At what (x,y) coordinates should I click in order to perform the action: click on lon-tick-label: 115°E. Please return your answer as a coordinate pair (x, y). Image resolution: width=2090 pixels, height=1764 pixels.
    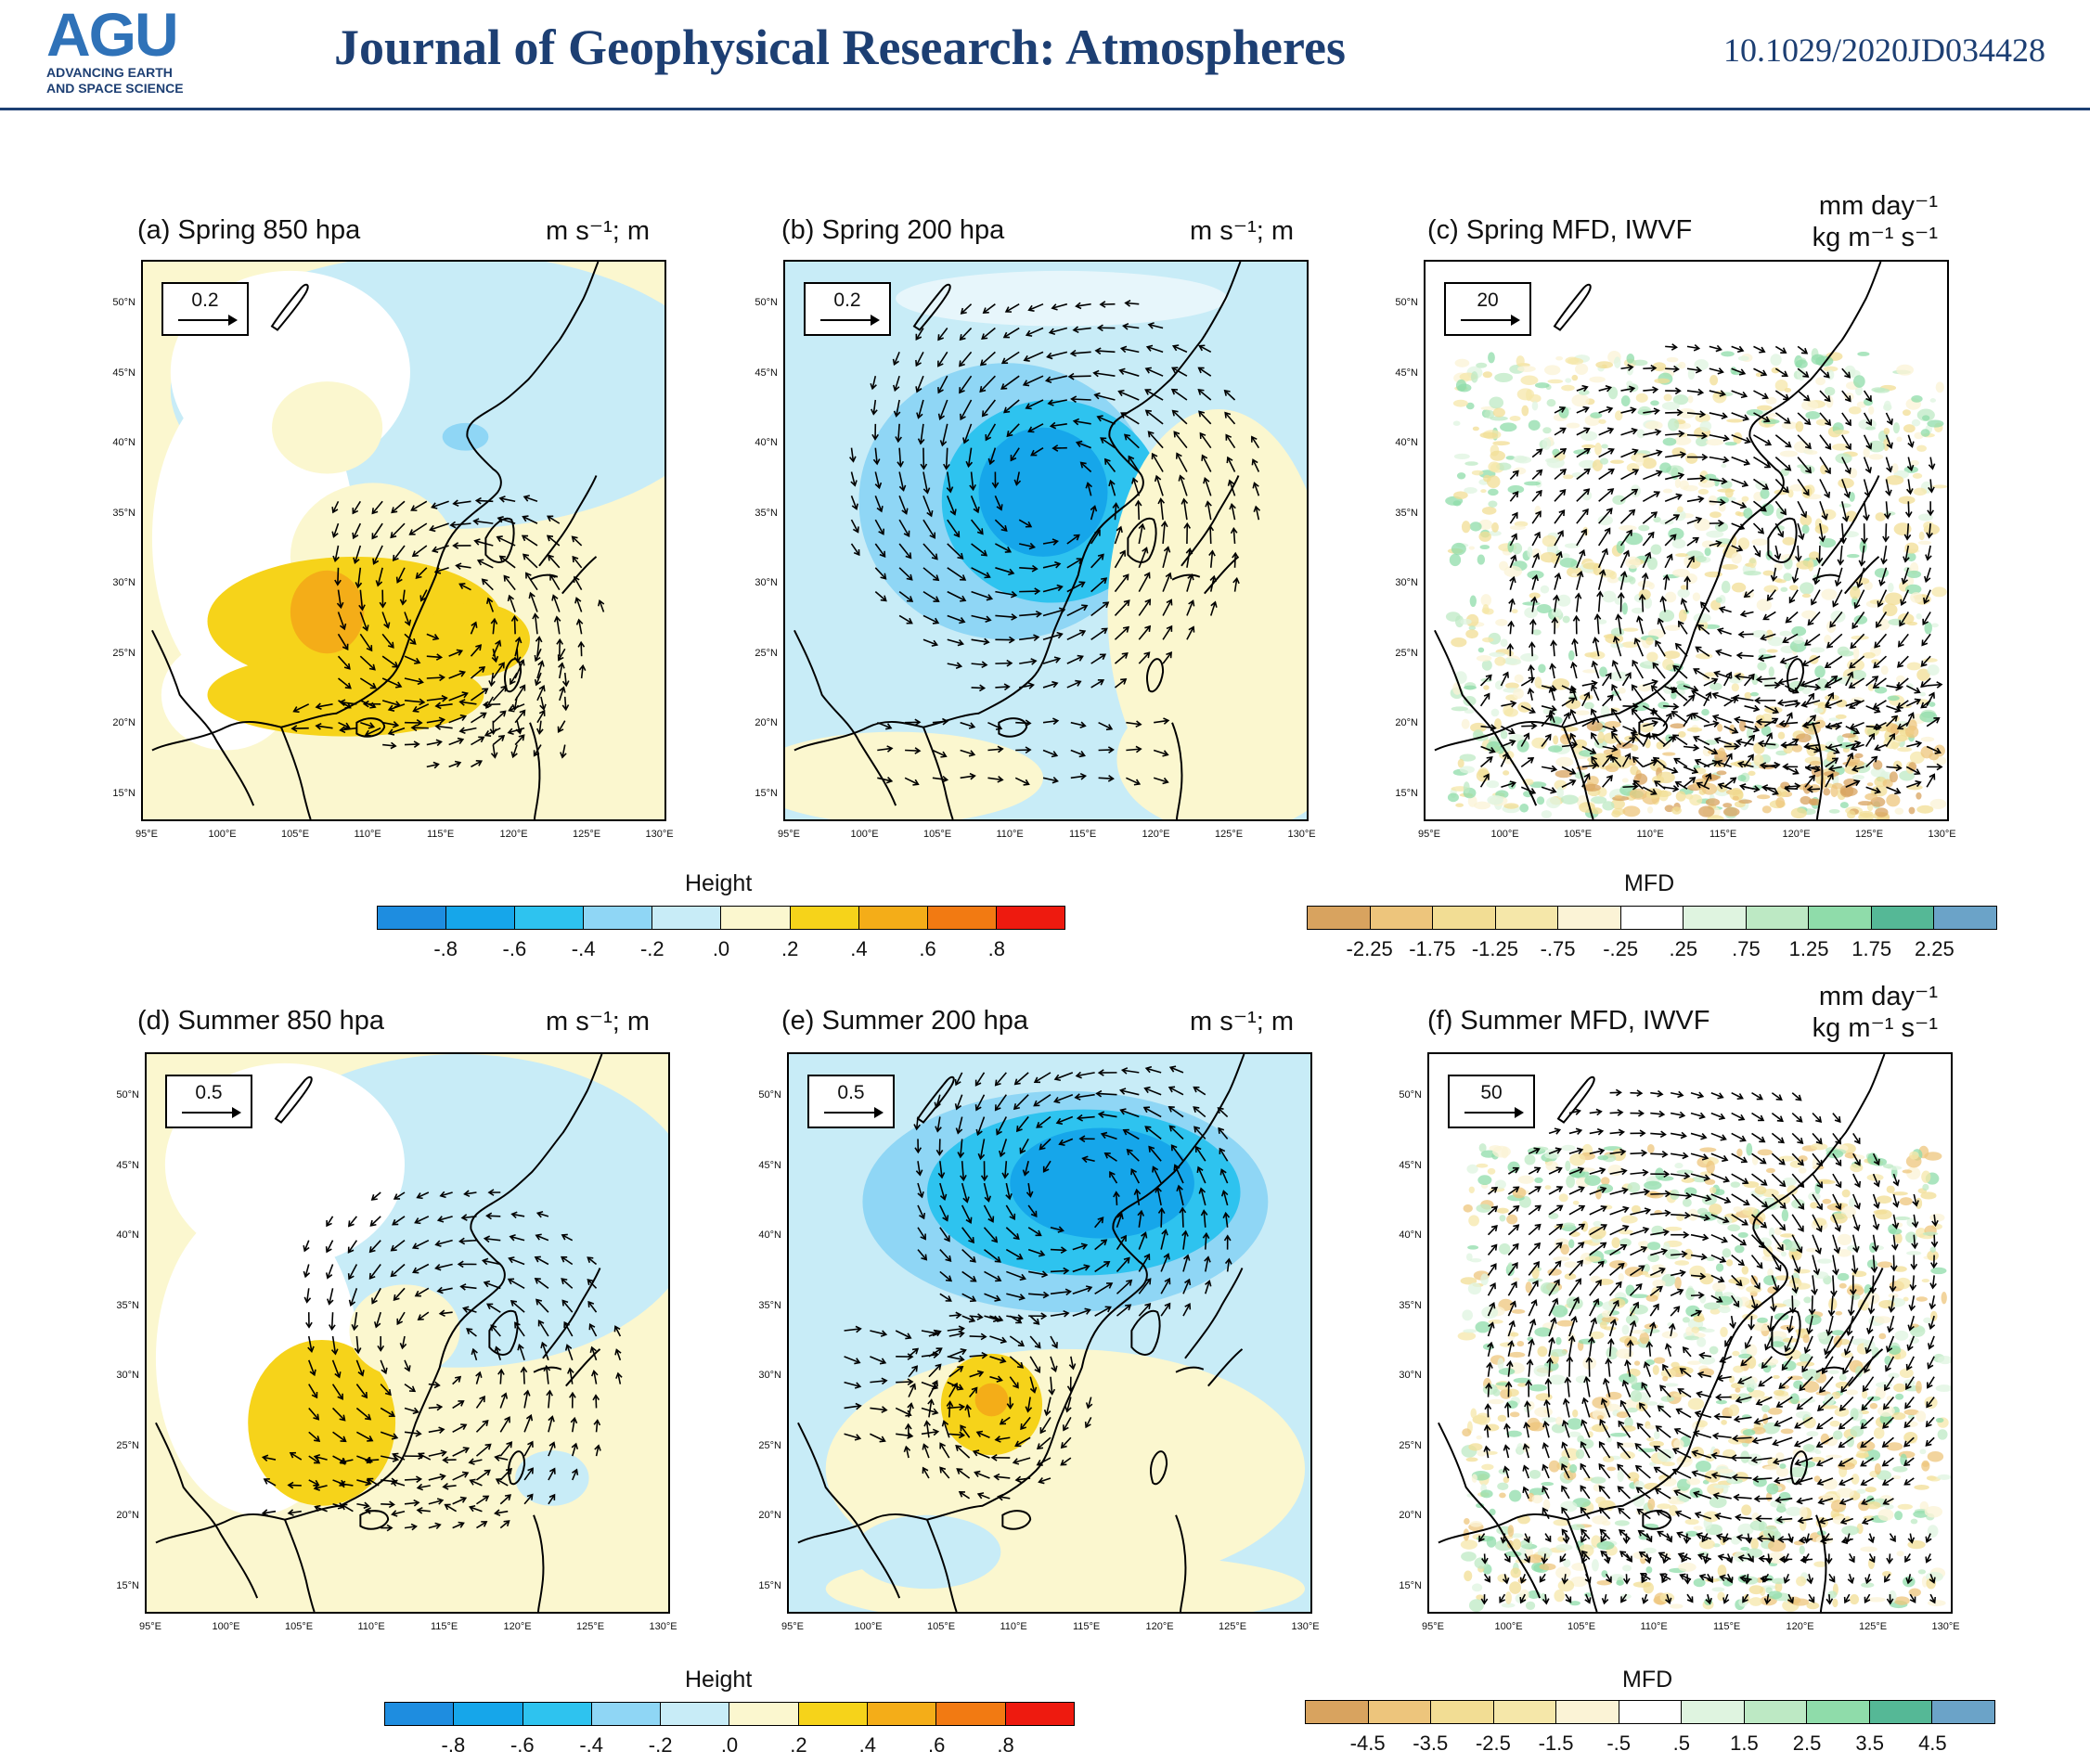
    Looking at the image, I should click on (1083, 835).